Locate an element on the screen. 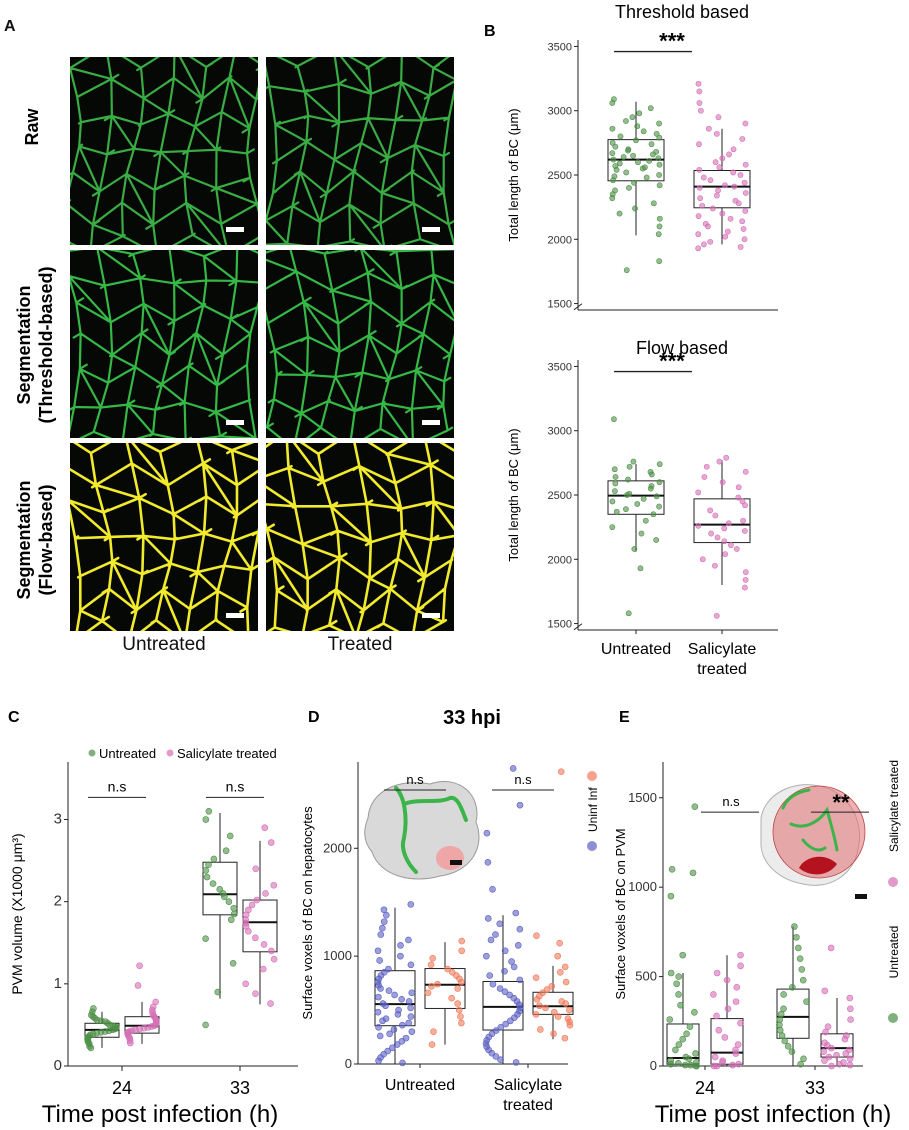 The height and width of the screenshot is (1130, 909). significance-label: *** is located at coordinates (672, 41).